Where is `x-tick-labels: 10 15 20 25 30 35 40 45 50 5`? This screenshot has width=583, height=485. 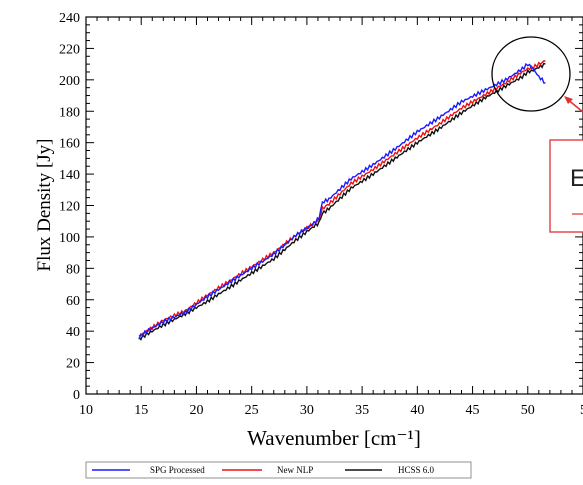
x-tick-labels: 10 15 20 25 30 35 40 45 50 5 is located at coordinates (331, 410).